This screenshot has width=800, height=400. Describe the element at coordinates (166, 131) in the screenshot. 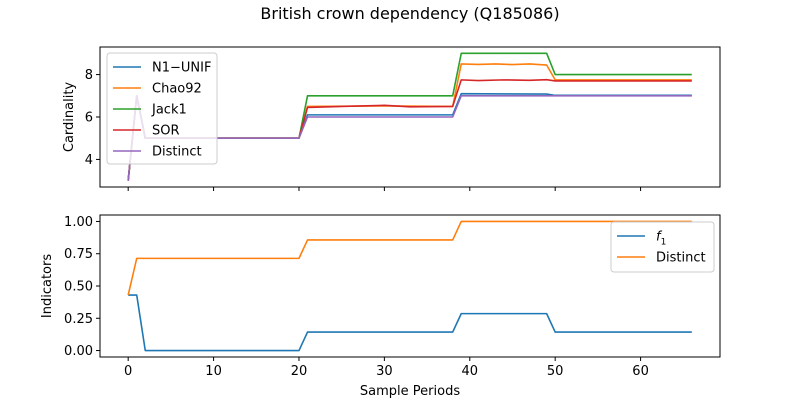

I see `legend-label: SOR` at that location.